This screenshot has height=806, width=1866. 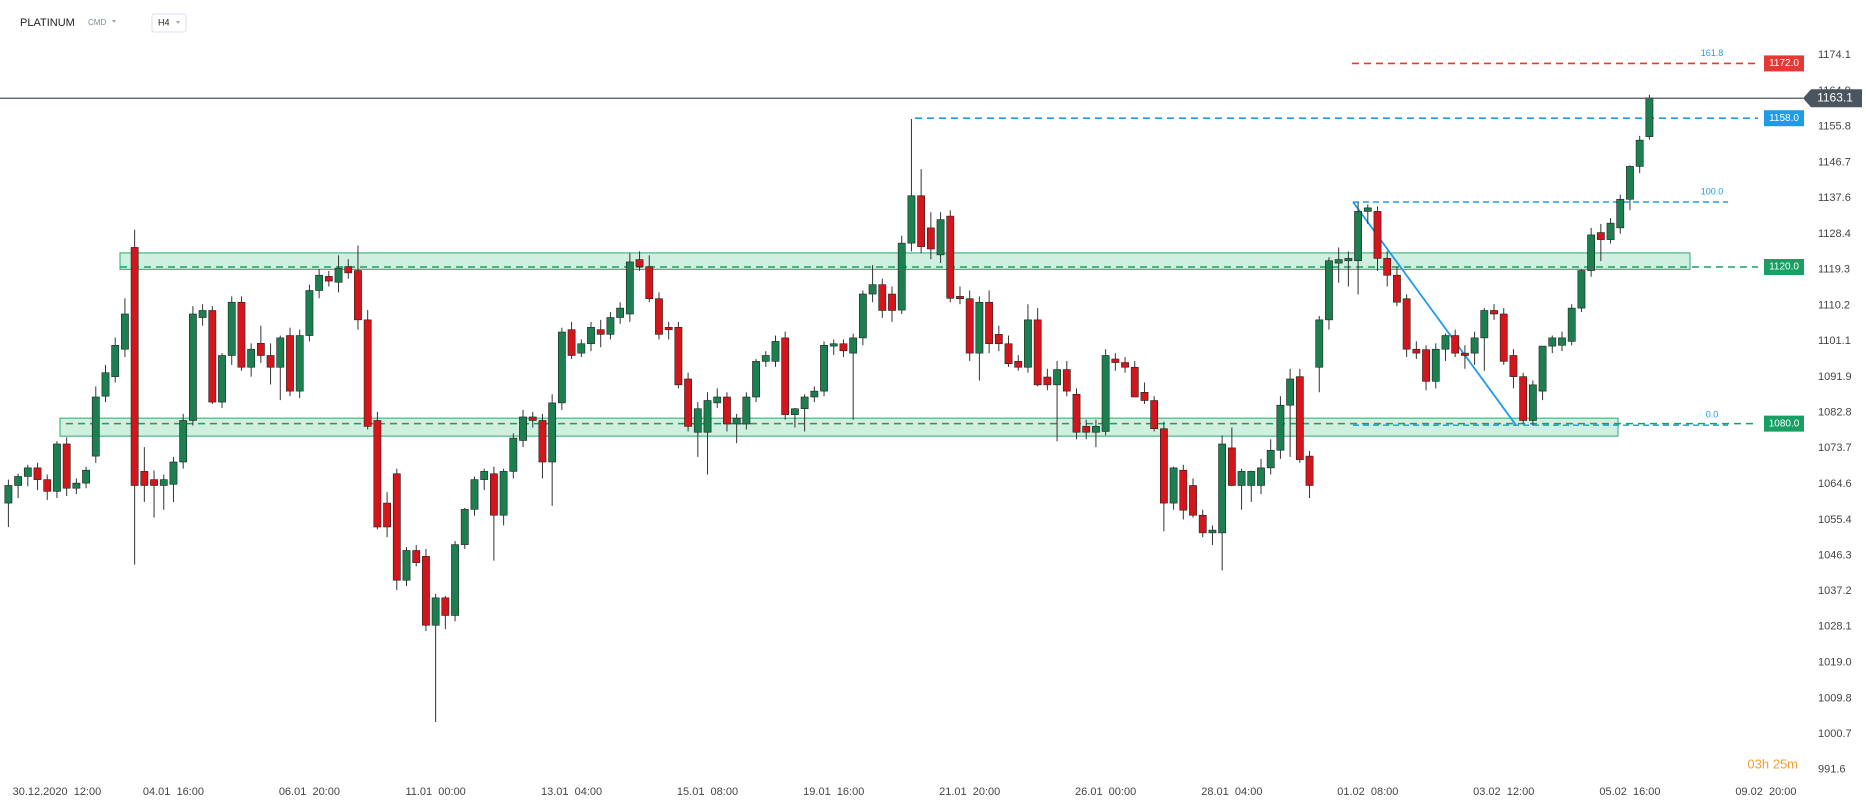 What do you see at coordinates (1712, 415) in the screenshot?
I see `fib-ratio-label: 0.0` at bounding box center [1712, 415].